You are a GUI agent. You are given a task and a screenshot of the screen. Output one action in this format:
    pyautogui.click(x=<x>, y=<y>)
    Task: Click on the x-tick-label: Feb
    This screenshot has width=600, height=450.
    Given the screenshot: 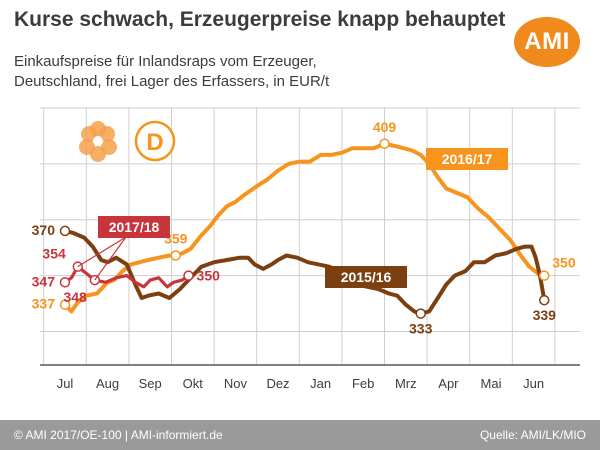 What is the action you would take?
    pyautogui.click(x=363, y=383)
    